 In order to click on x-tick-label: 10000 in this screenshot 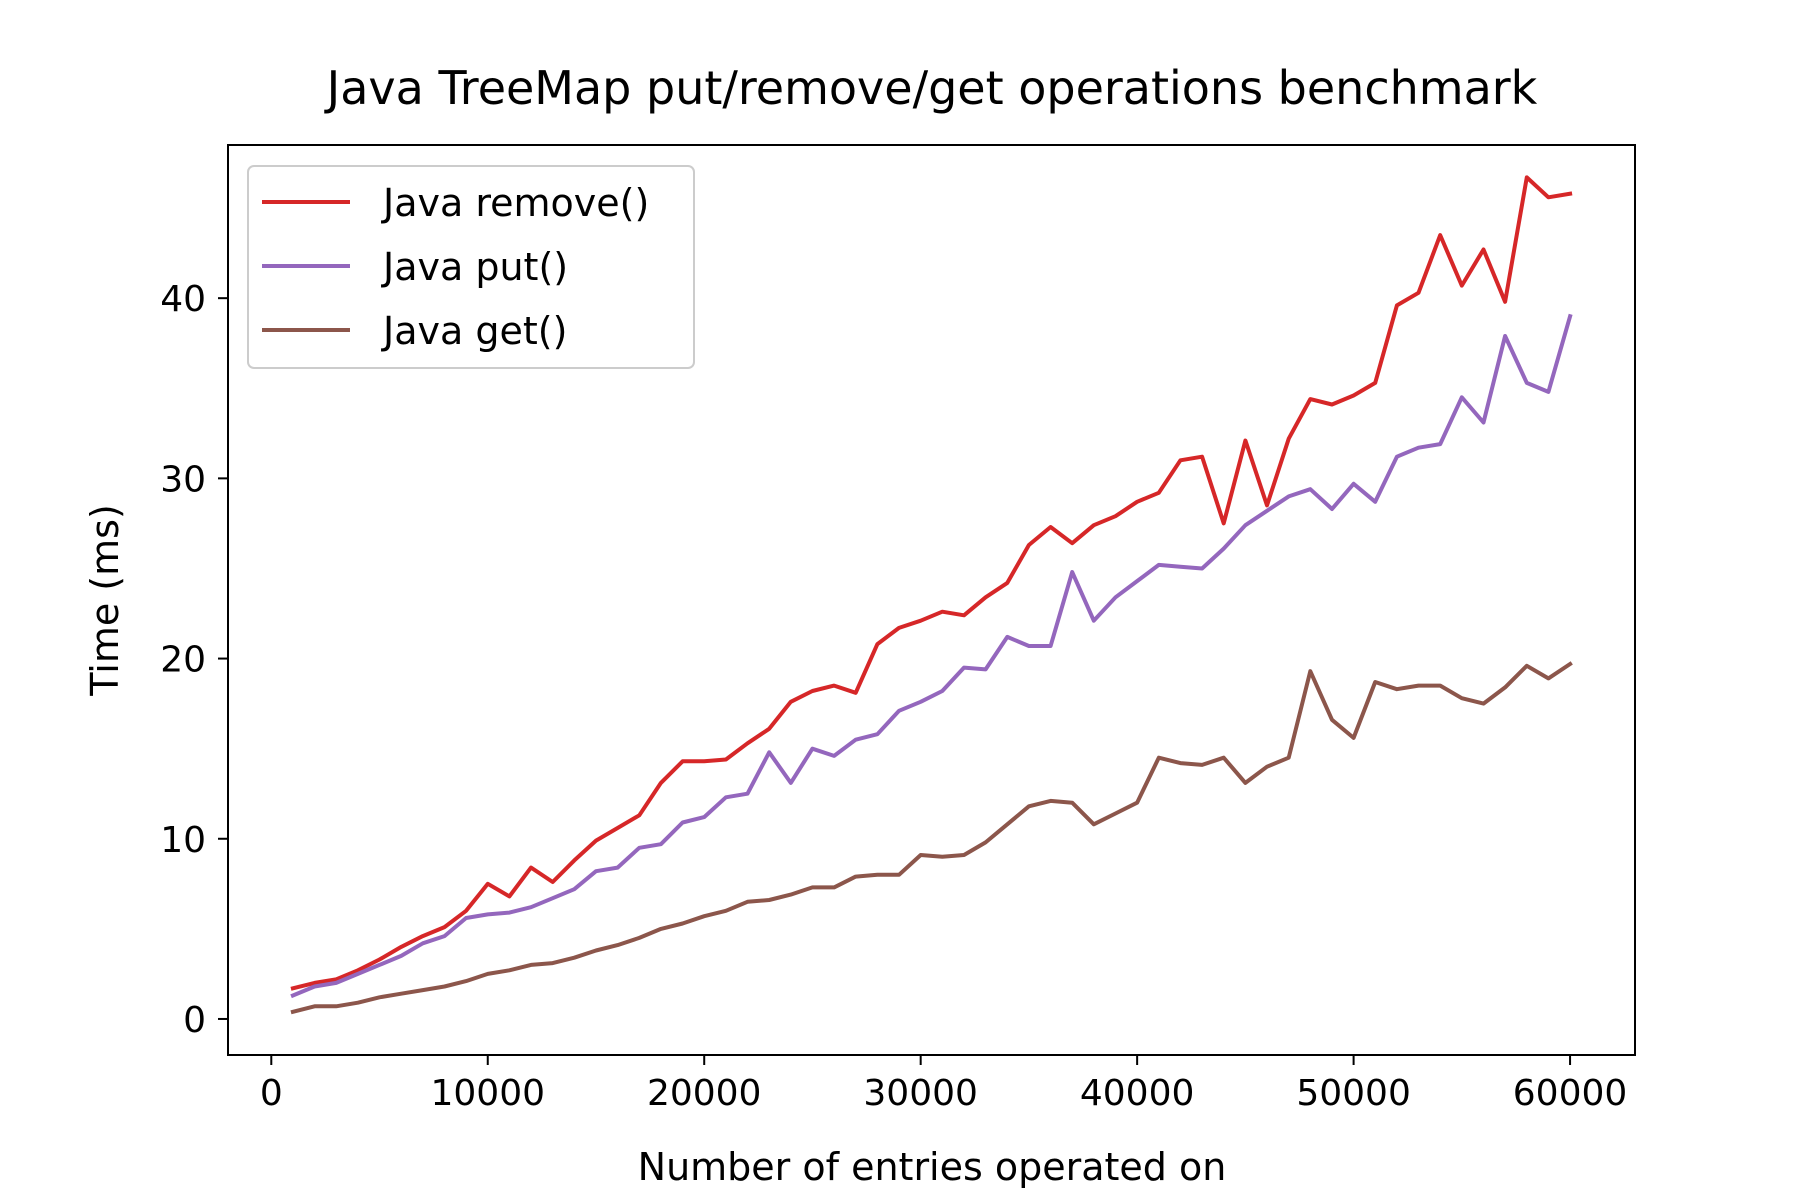, I will do `click(487, 1093)`.